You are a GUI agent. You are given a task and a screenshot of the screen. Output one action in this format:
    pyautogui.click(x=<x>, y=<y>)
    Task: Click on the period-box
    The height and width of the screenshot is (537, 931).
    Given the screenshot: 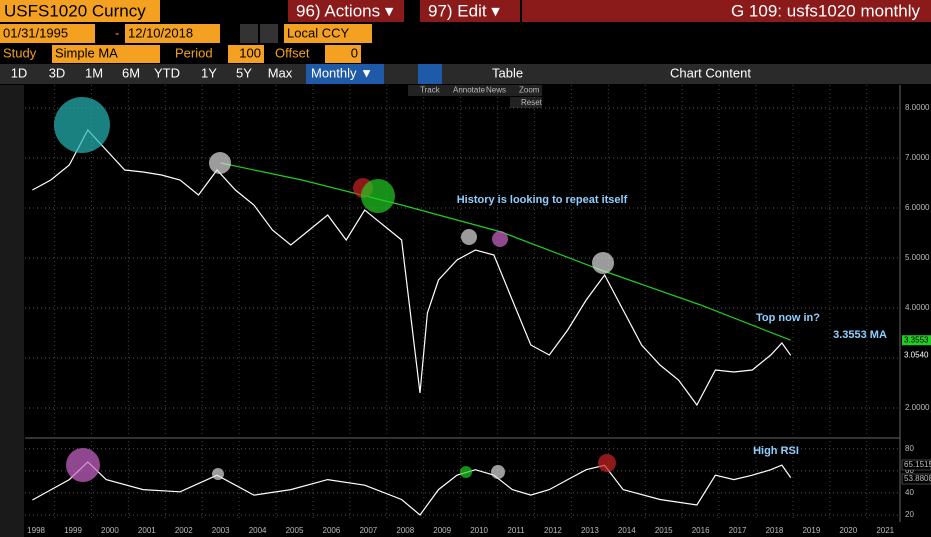 What is the action you would take?
    pyautogui.click(x=246, y=54)
    